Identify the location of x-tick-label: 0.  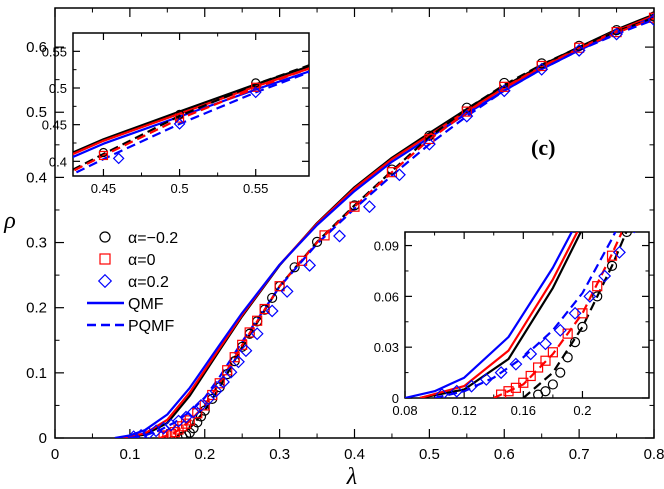
(55, 454).